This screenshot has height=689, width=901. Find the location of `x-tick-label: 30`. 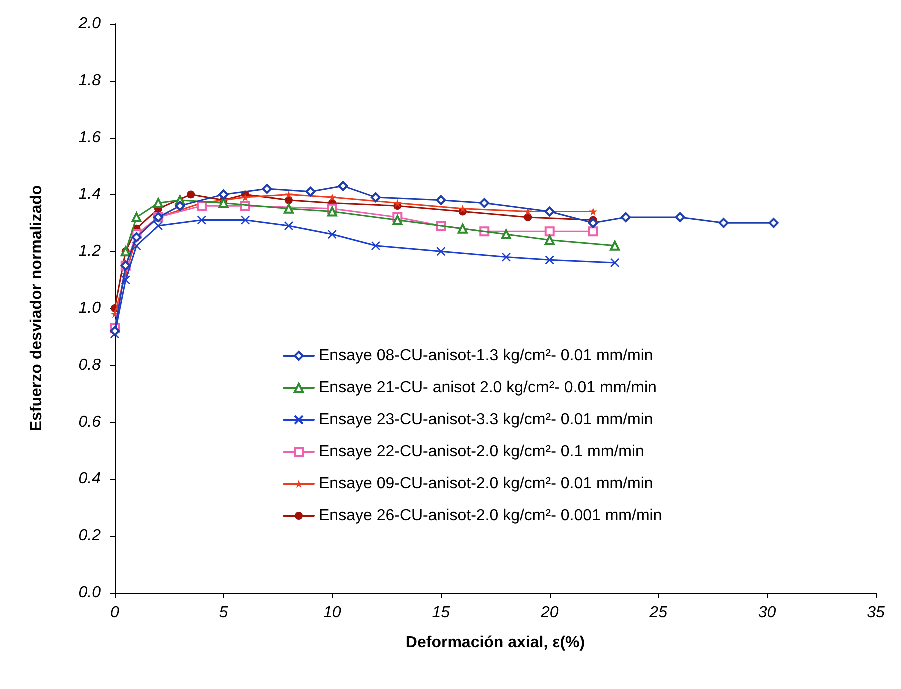

x-tick-label: 30 is located at coordinates (767, 613).